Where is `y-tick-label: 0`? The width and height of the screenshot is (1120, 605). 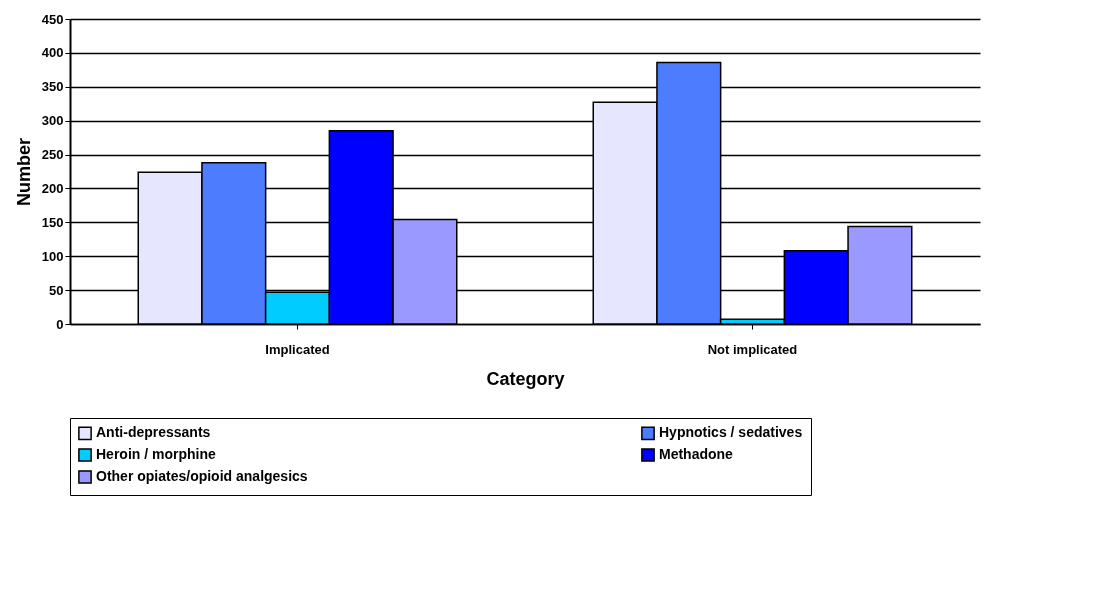
y-tick-label: 0 is located at coordinates (60, 324).